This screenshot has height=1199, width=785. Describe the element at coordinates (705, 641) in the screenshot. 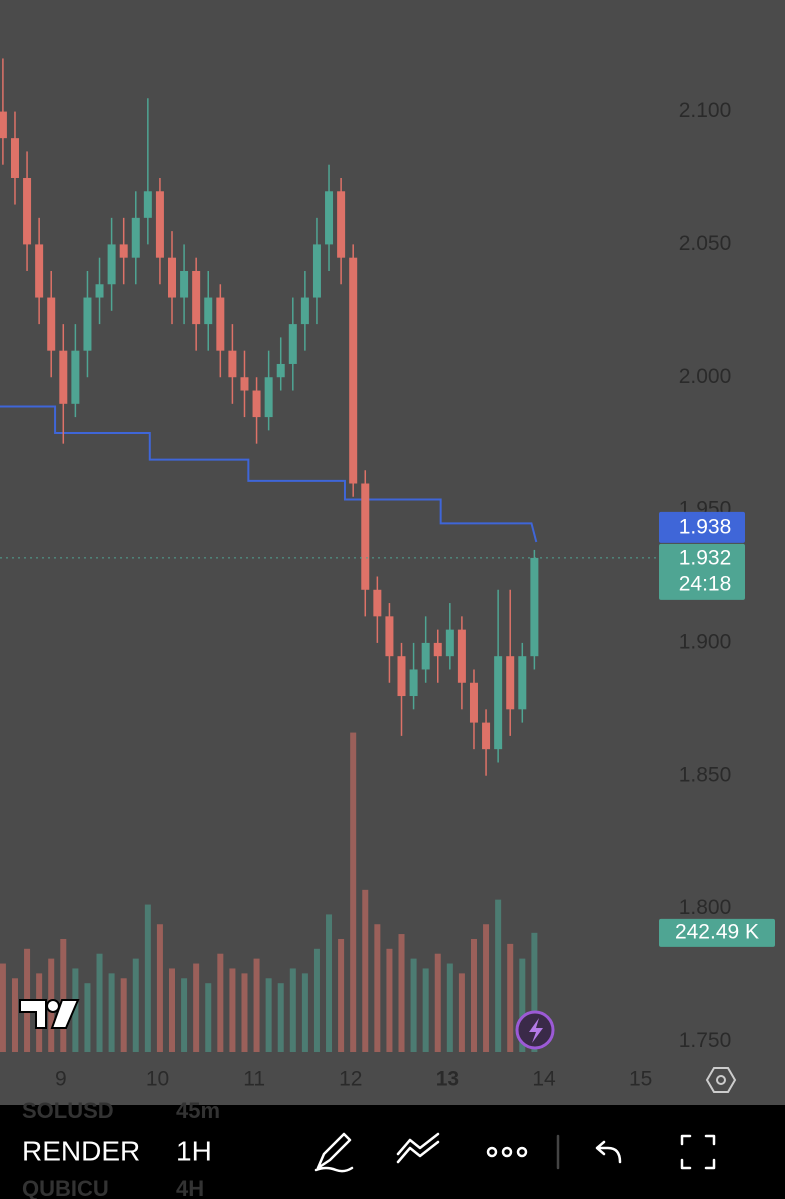

I see `y-tick-label: 1.900` at that location.